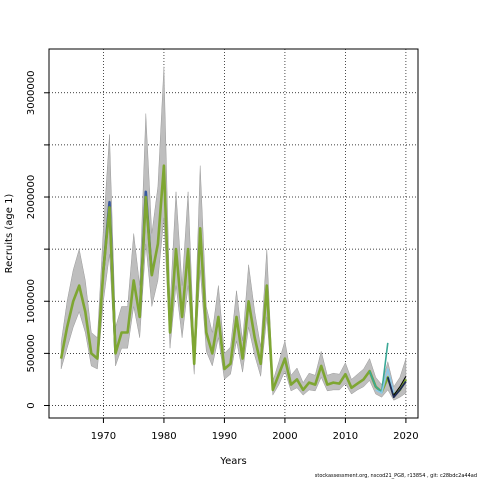 The height and width of the screenshot is (480, 480). Describe the element at coordinates (31, 353) in the screenshot. I see `y-tick-label: 500000` at that location.